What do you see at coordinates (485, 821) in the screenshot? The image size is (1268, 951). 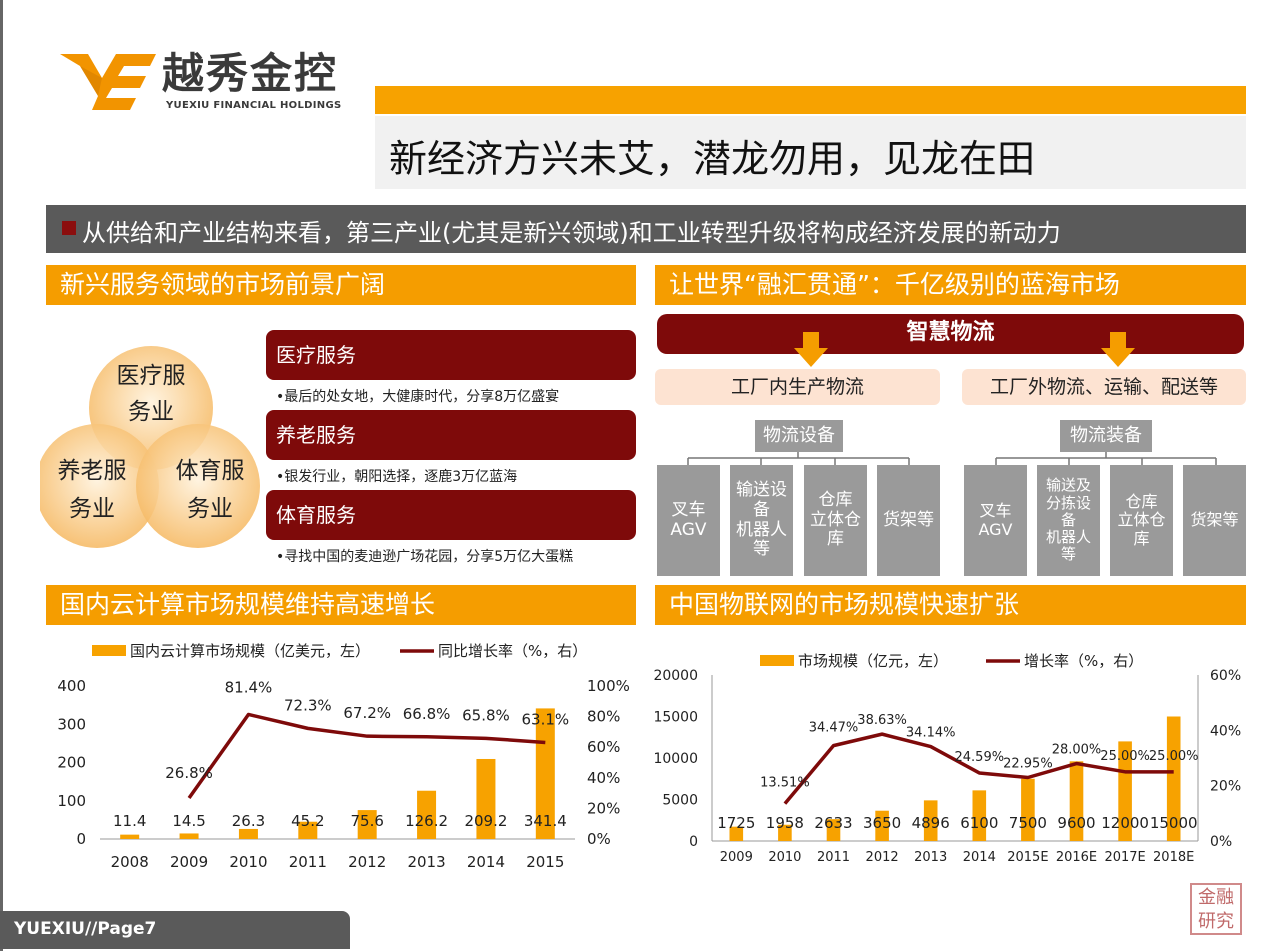 I see `bar-value-label: 209.2` at bounding box center [485, 821].